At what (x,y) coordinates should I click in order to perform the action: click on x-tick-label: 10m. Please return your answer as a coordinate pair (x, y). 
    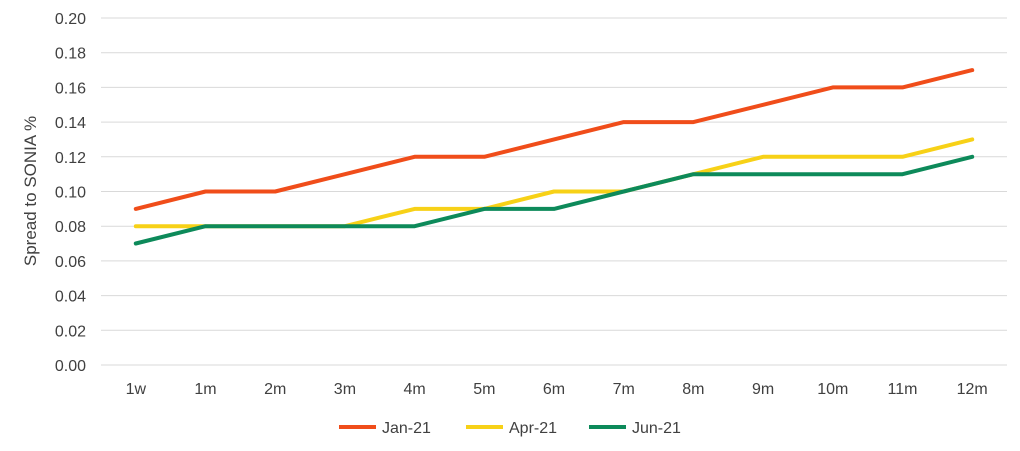
    Looking at the image, I should click on (832, 389).